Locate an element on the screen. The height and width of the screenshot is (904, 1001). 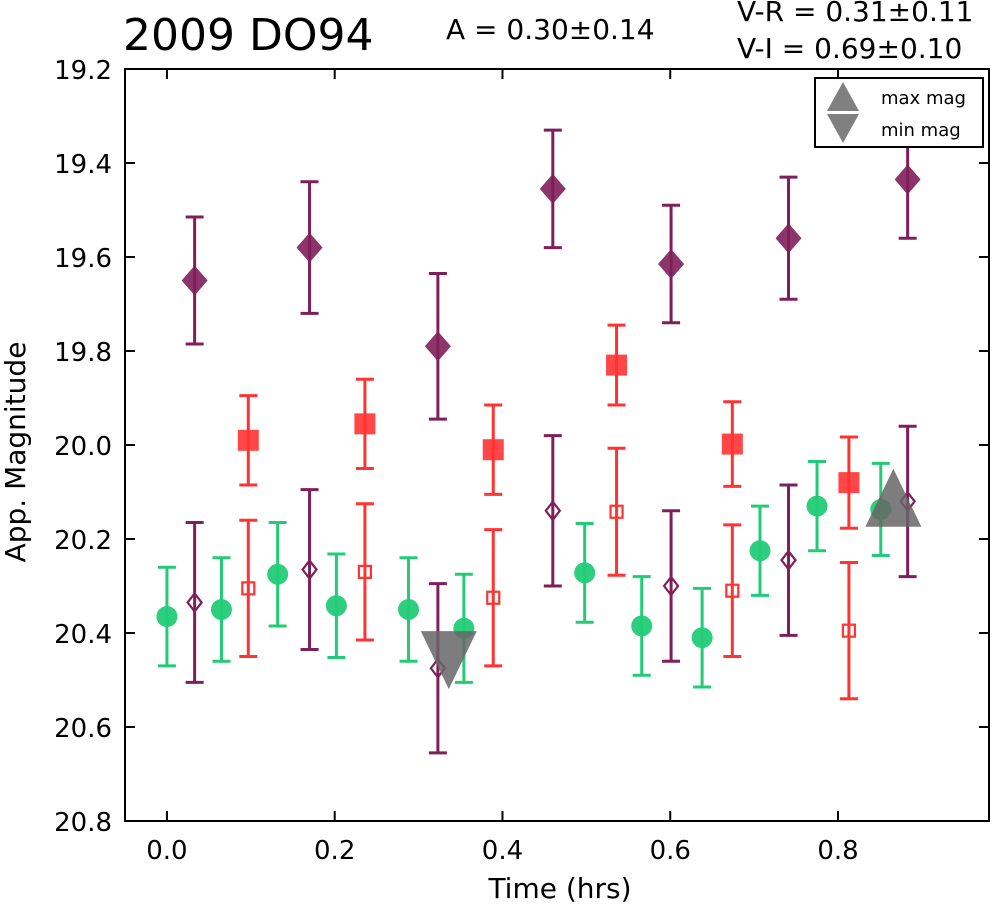
color-index-vr-label: V-R = 0.31±0.11 is located at coordinates (855, 14).